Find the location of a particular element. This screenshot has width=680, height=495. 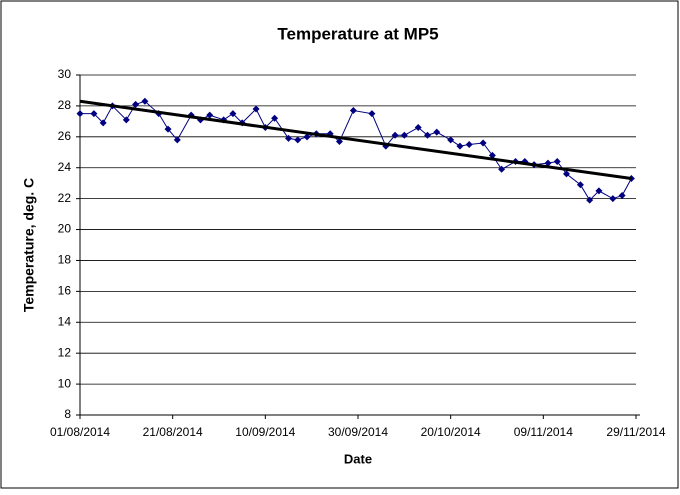

y-tick-label: 8 is located at coordinates (67, 414).